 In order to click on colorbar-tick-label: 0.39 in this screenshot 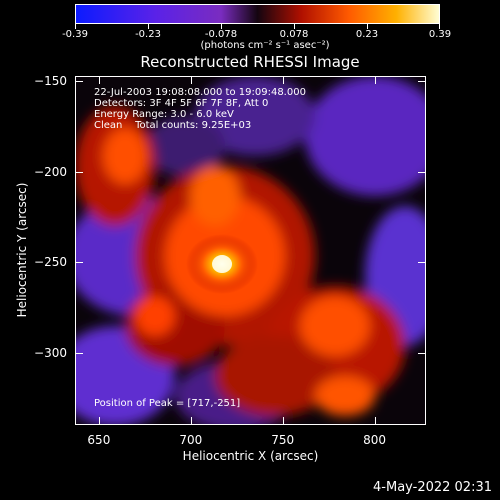, I will do `click(440, 34)`.